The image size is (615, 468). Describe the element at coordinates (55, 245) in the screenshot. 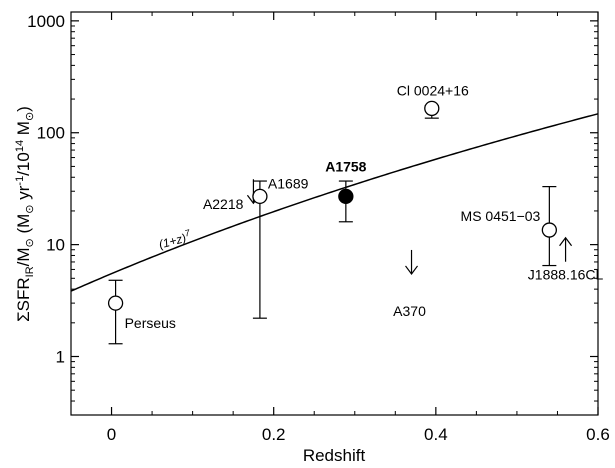

I see `y-tick-label: 10` at that location.